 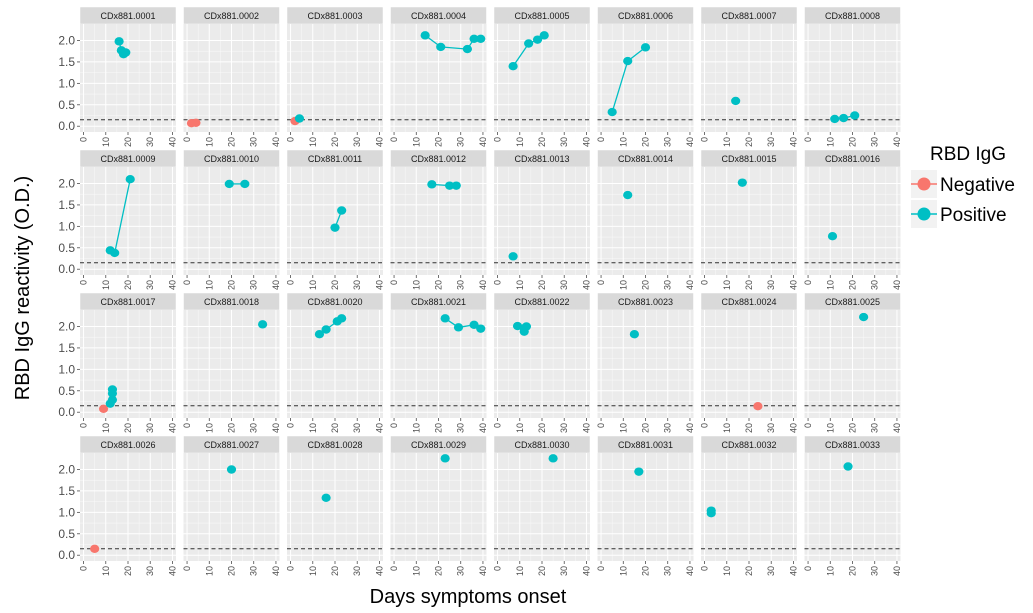 I want to click on facet-panel: CDx881.0022 0 10 20 30 40, so click(x=542, y=362).